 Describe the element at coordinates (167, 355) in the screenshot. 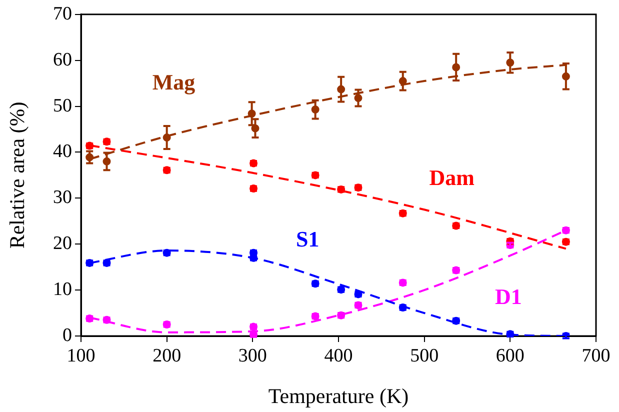

I see `x-tick-label: 200` at that location.